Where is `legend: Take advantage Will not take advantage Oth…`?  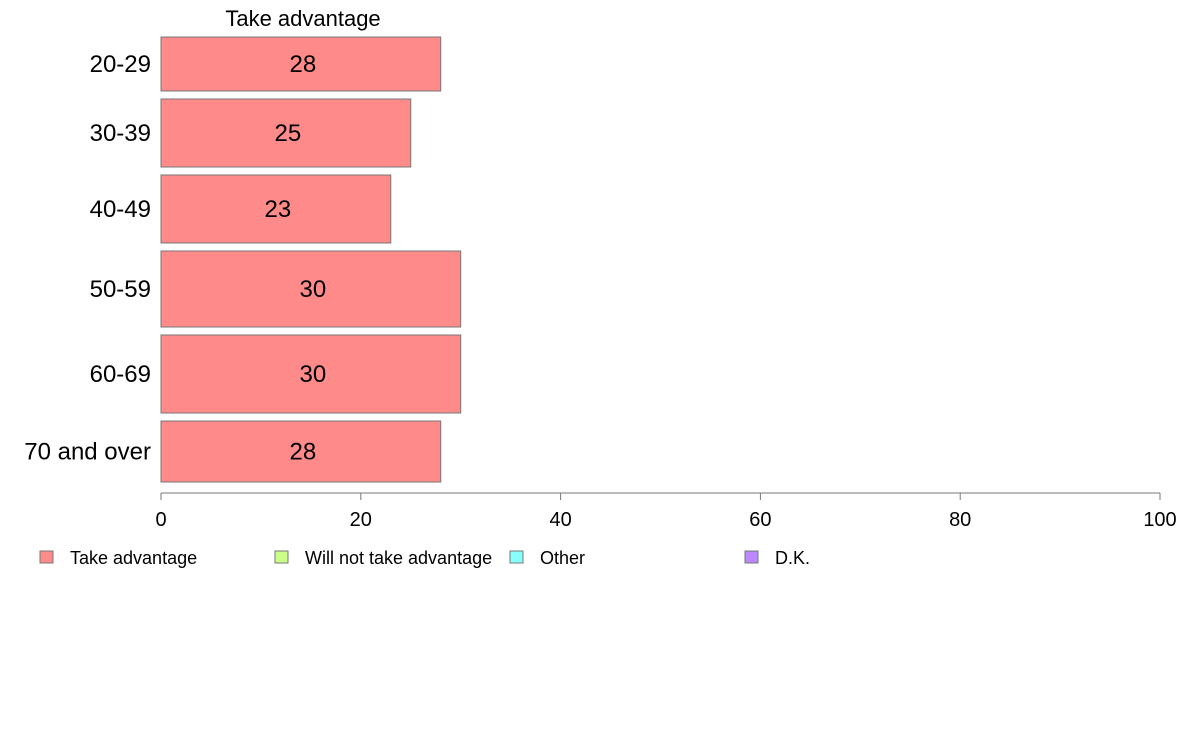 legend: Take advantage Will not take advantage Oth… is located at coordinates (424, 558).